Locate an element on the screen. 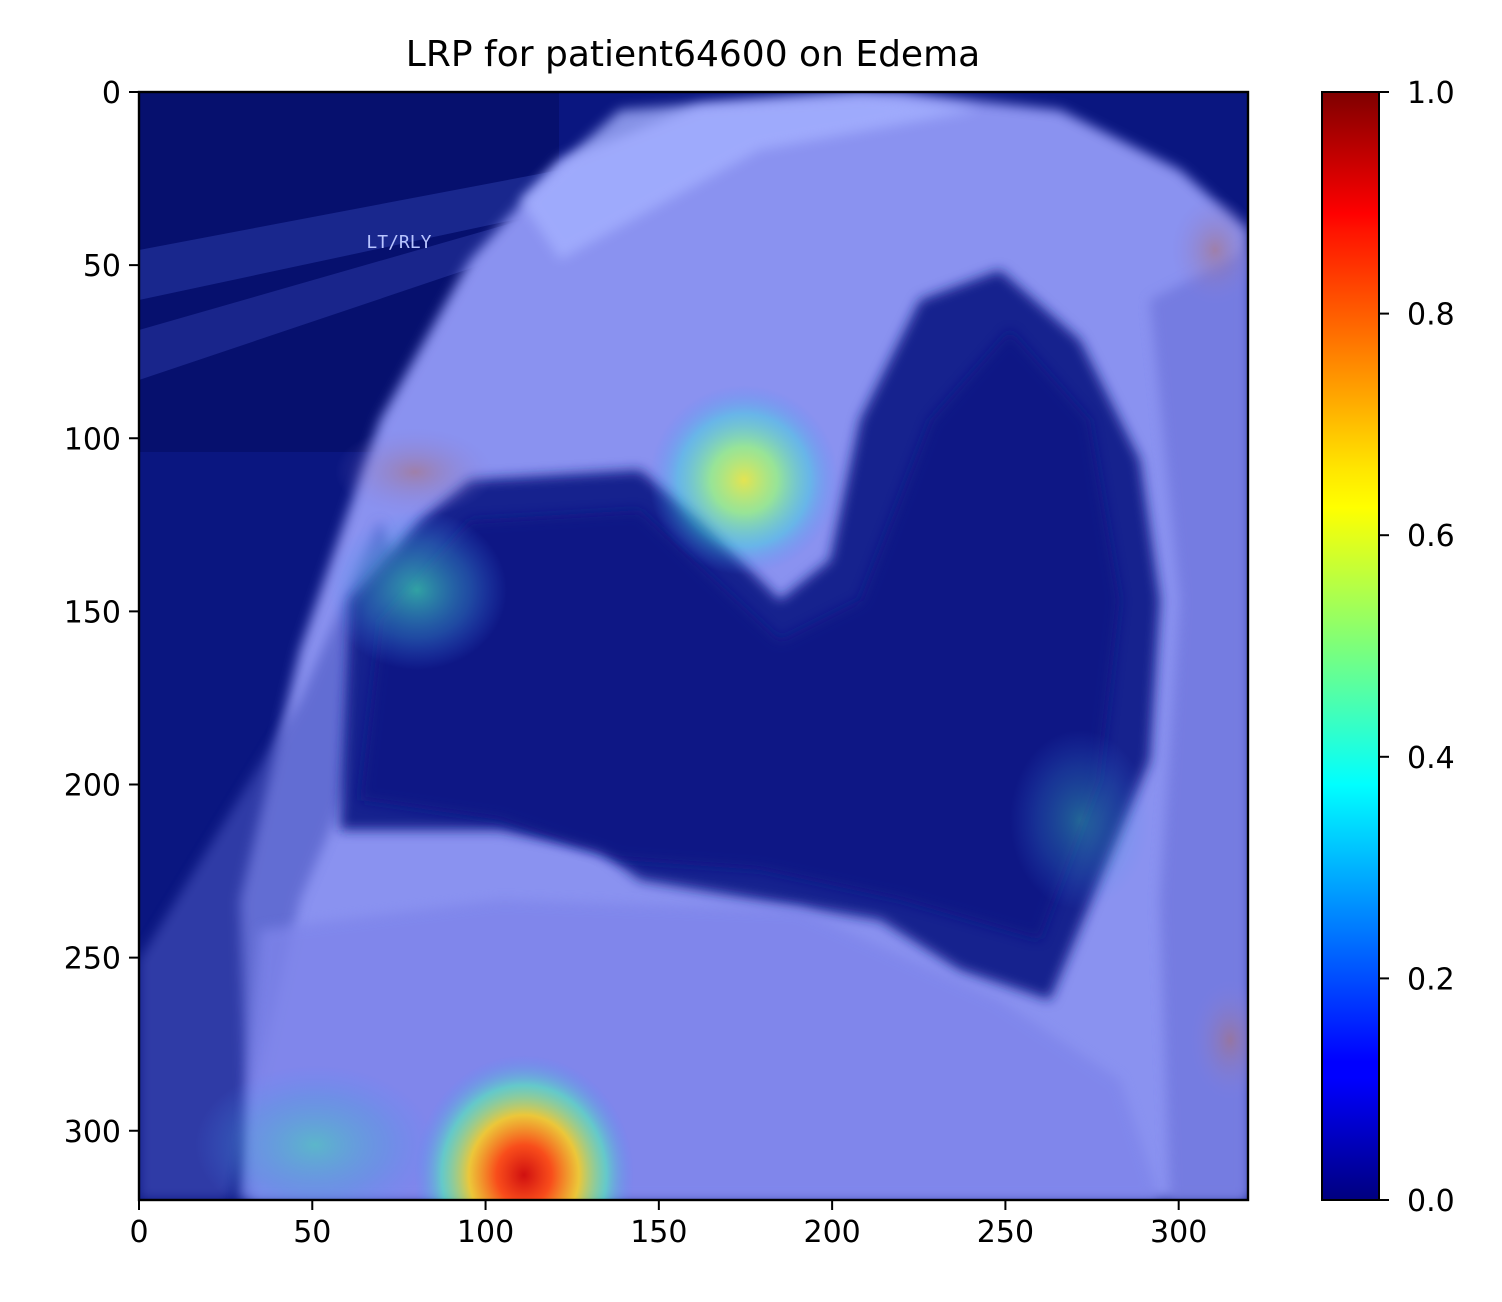  colorbar-tick-label: 0.2 is located at coordinates (1431, 979).